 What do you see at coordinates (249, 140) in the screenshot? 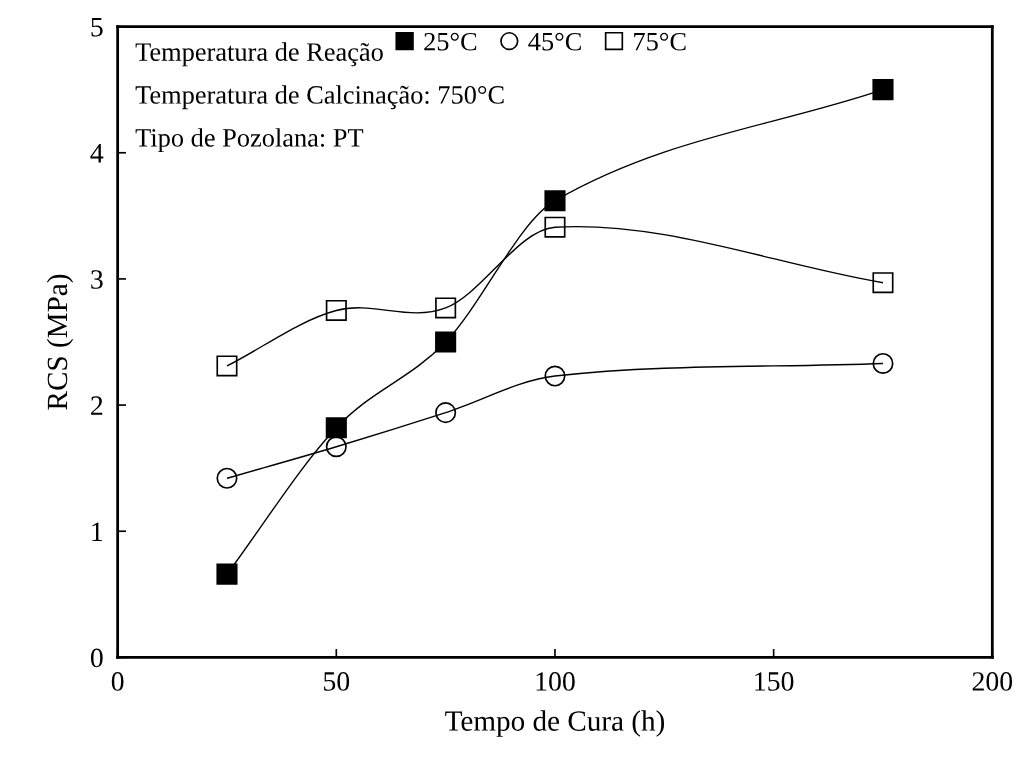
I see `annotation: Tipo de Pozolana: PT` at bounding box center [249, 140].